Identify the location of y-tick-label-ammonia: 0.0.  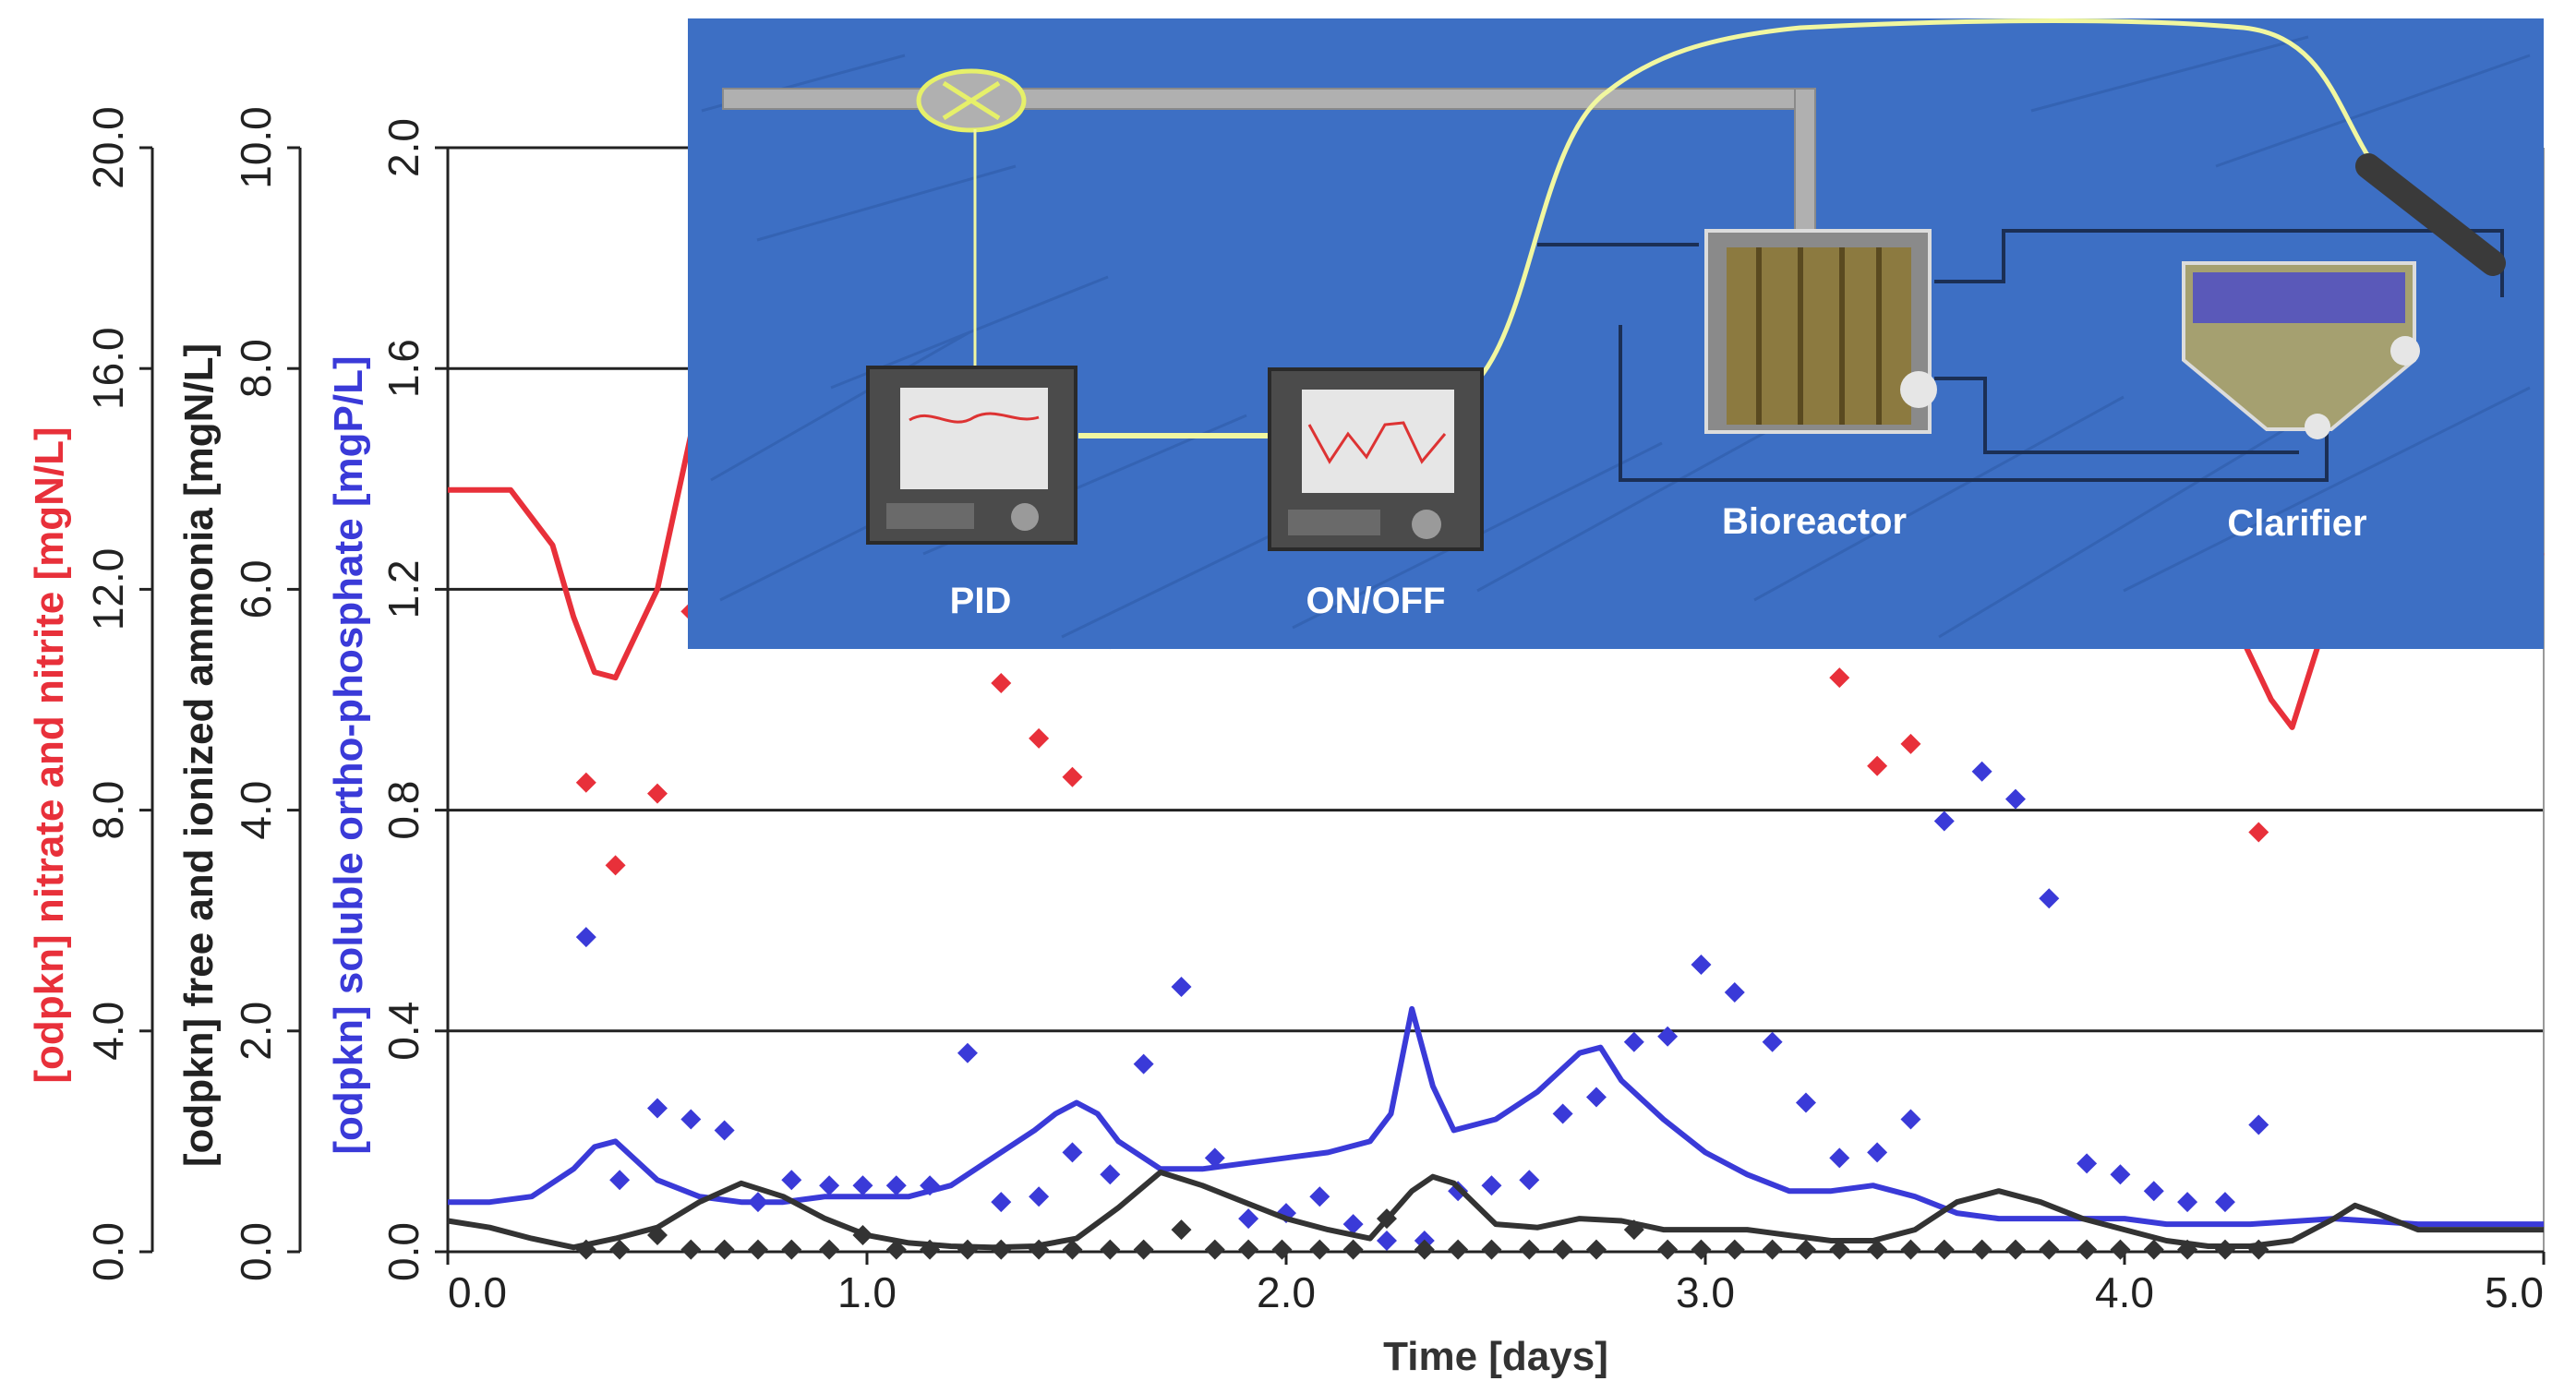
(256, 1251).